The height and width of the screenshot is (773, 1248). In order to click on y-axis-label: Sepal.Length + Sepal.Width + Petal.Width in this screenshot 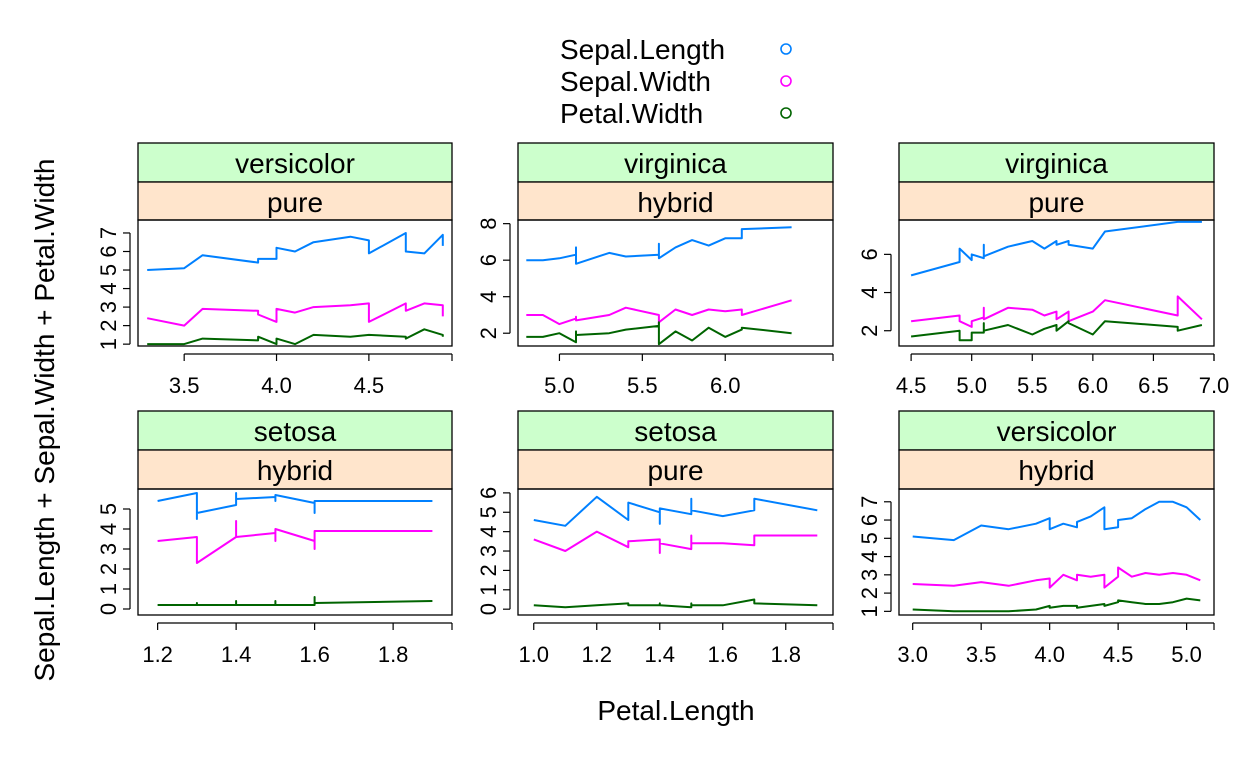, I will do `click(44, 420)`.